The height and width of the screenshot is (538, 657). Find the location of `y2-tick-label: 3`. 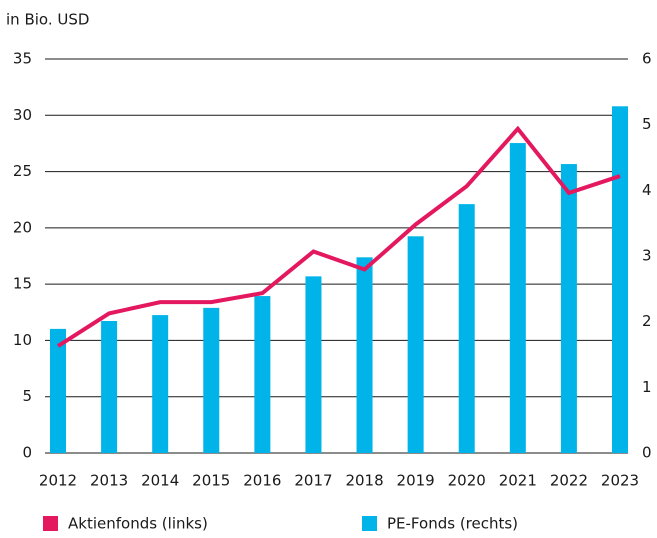

y2-tick-label: 3 is located at coordinates (647, 256).